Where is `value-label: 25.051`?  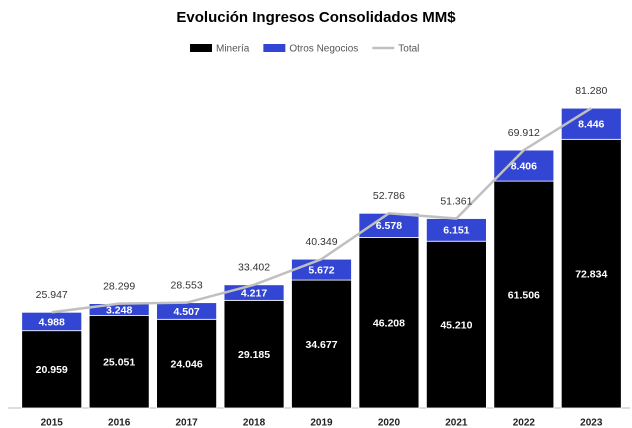
value-label: 25.051 is located at coordinates (119, 363).